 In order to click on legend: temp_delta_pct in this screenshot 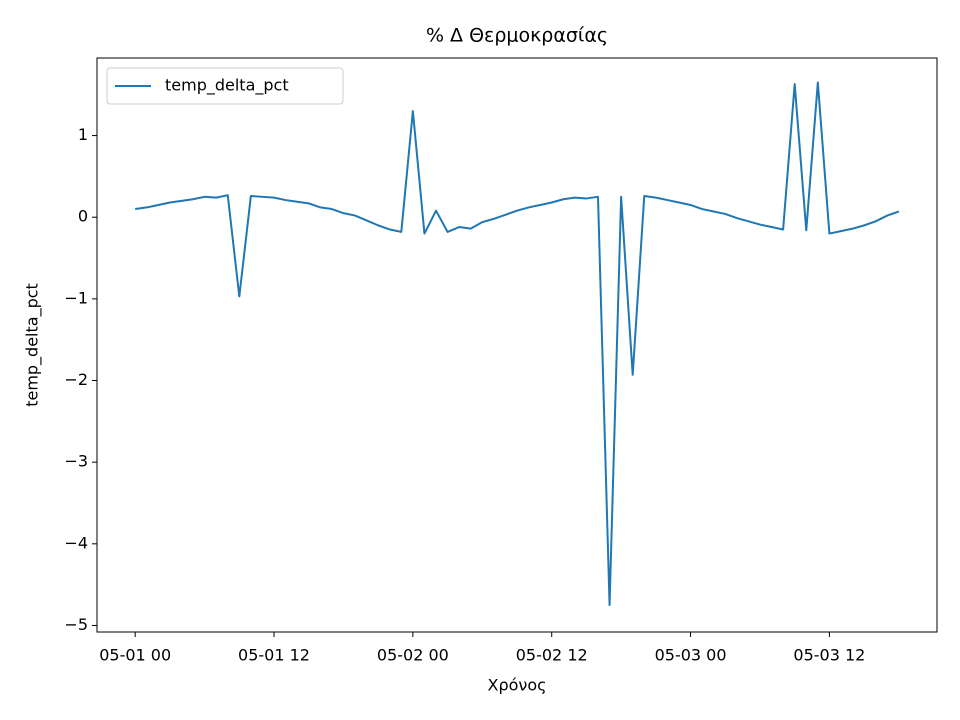, I will do `click(225, 86)`.